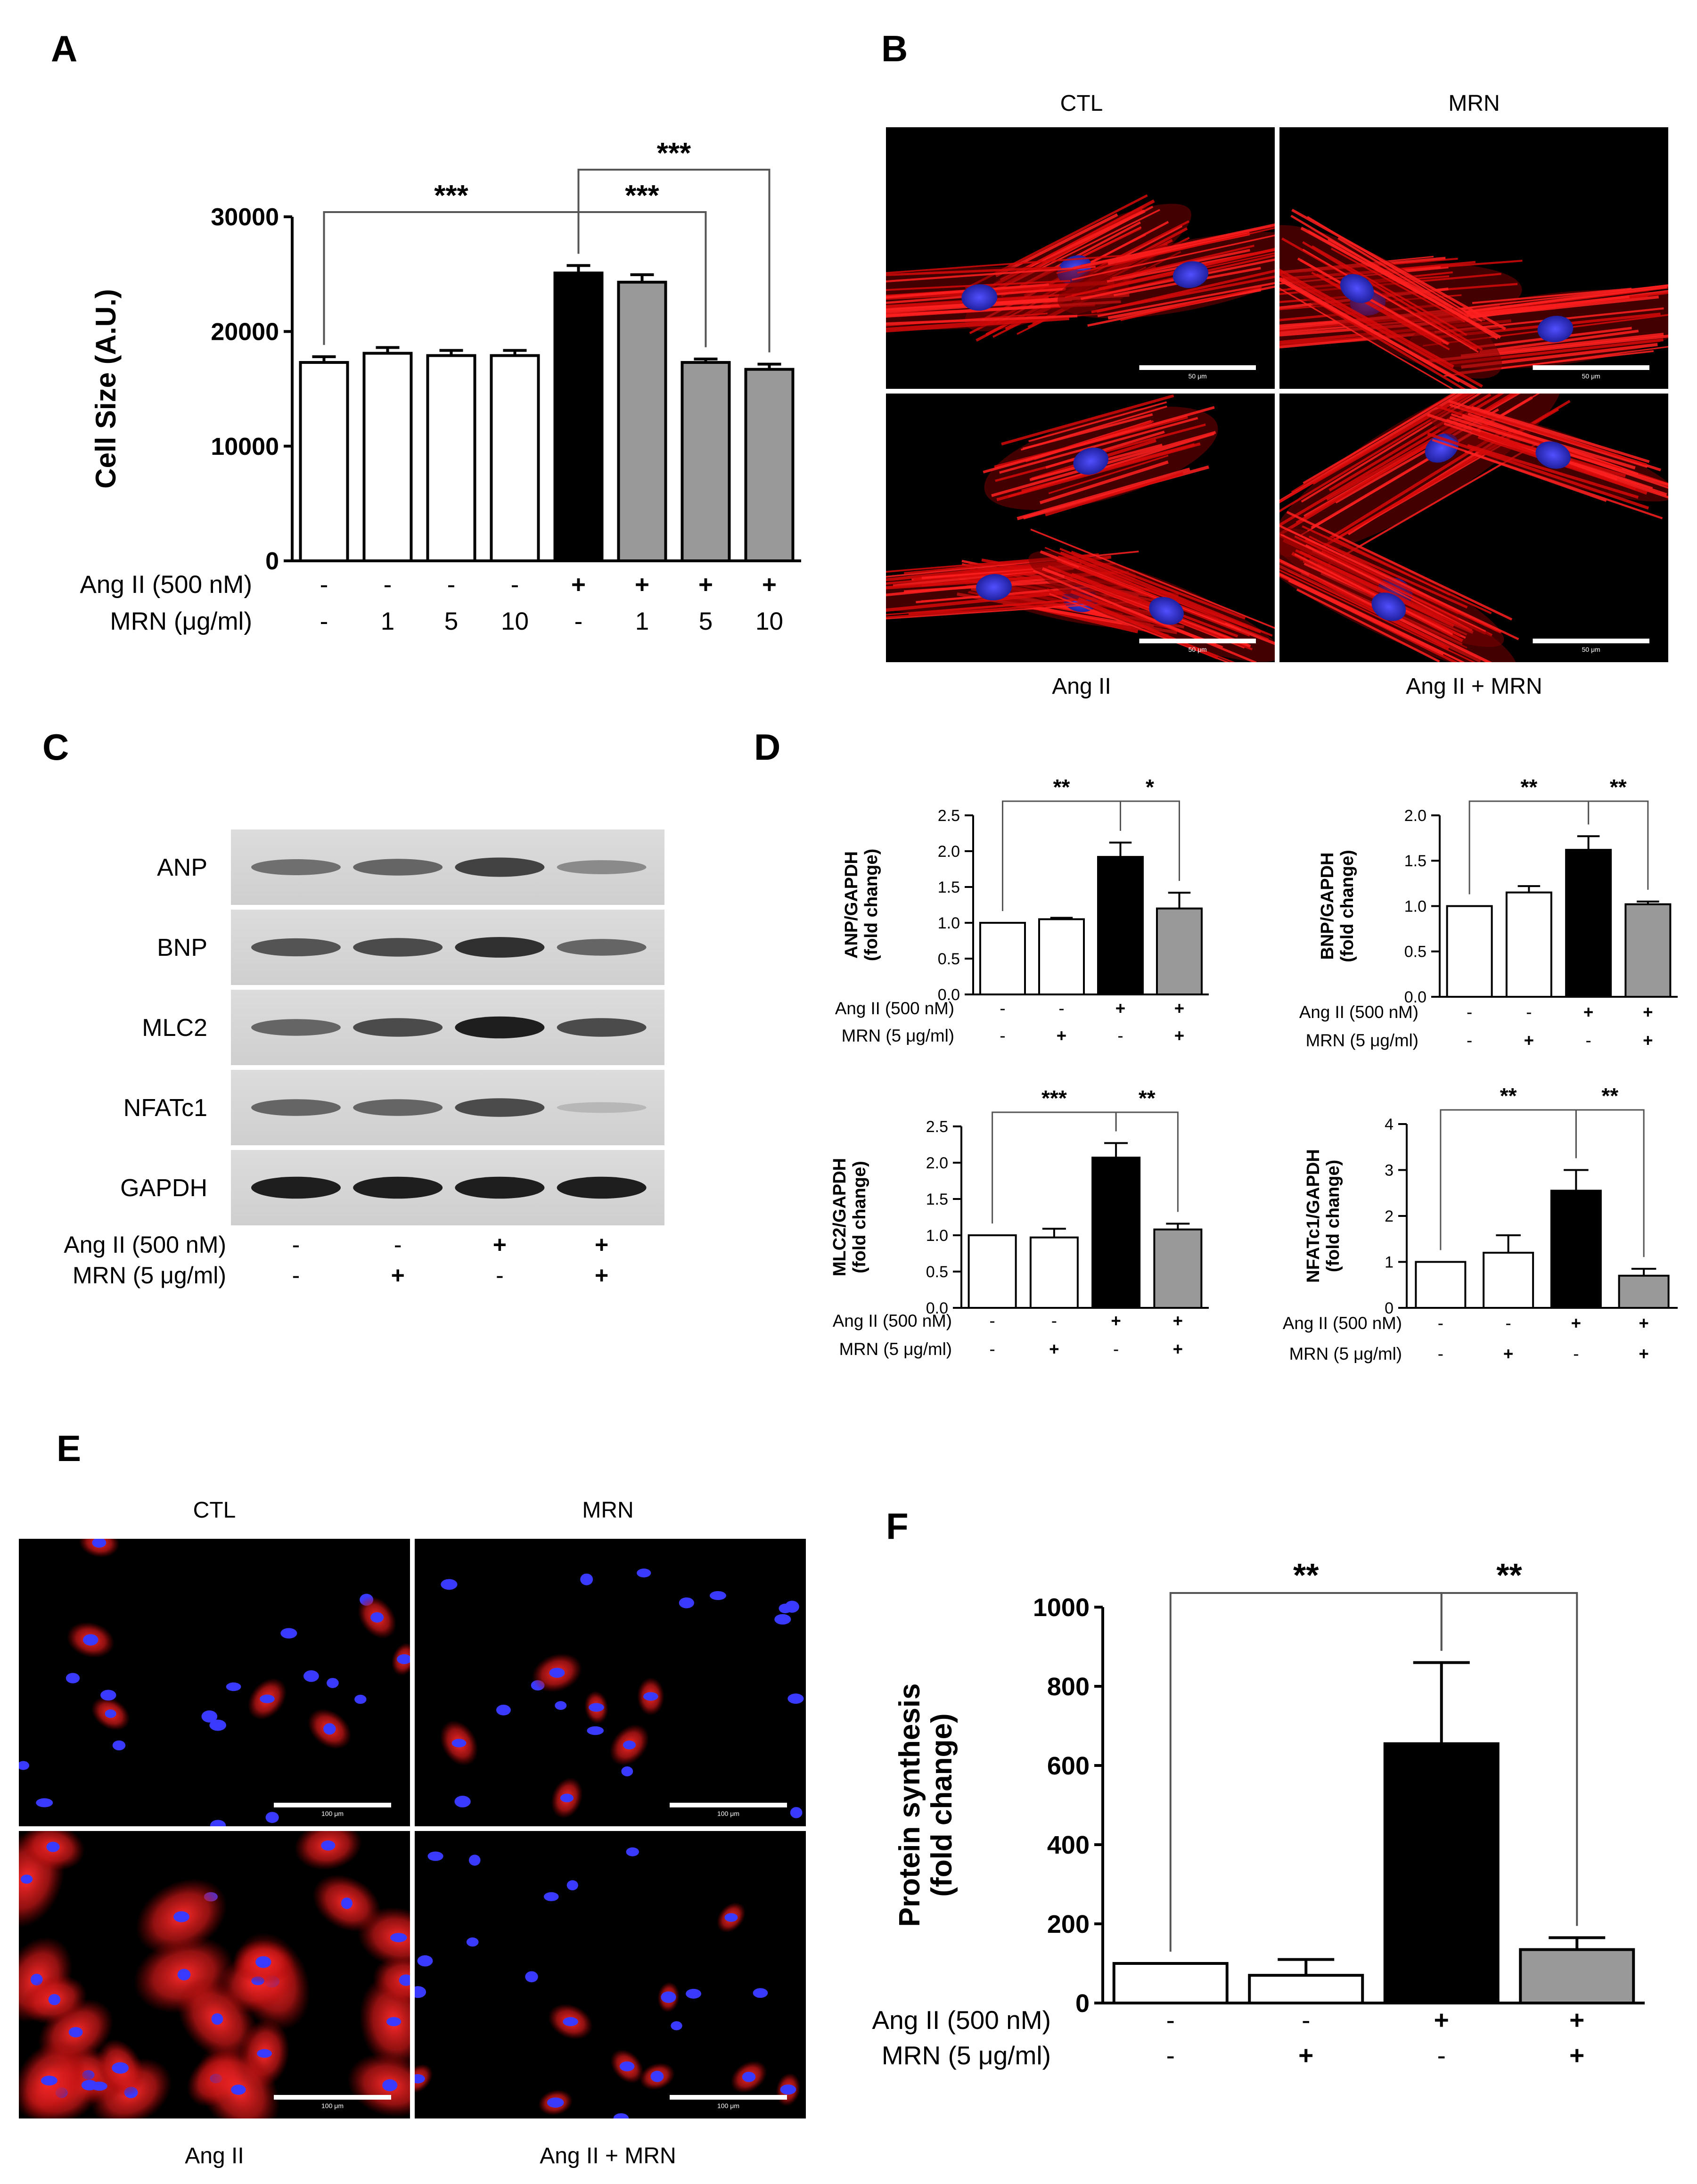 Image resolution: width=1697 pixels, height=2184 pixels. What do you see at coordinates (245, 333) in the screenshot?
I see `y-tick-label: 20000` at bounding box center [245, 333].